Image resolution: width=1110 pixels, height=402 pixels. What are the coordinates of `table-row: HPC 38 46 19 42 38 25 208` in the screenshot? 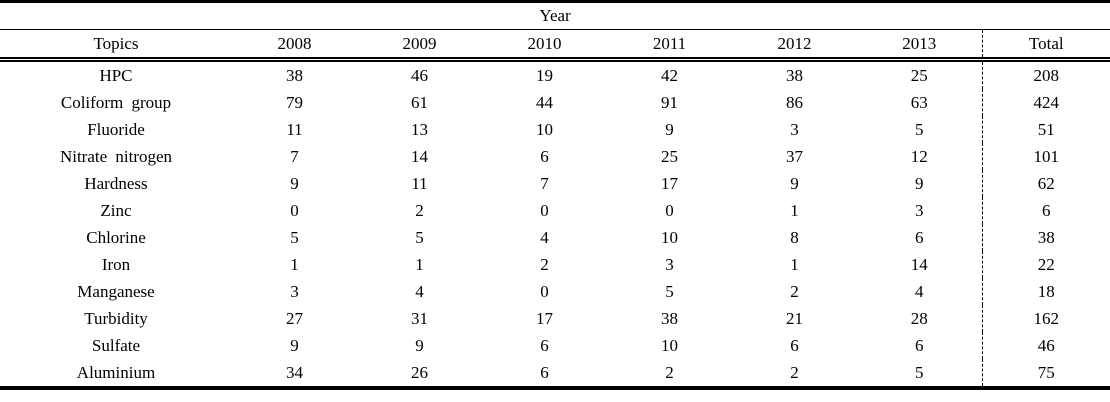 It's located at (555, 74).